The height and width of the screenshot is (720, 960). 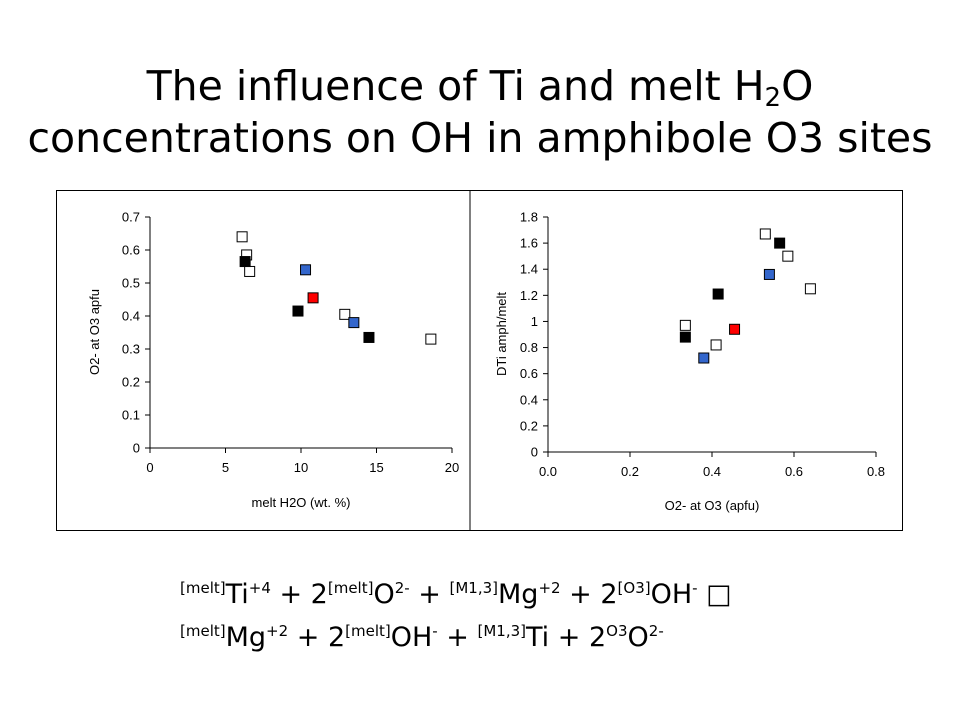 What do you see at coordinates (301, 467) in the screenshot?
I see `x-tick-label: 10` at bounding box center [301, 467].